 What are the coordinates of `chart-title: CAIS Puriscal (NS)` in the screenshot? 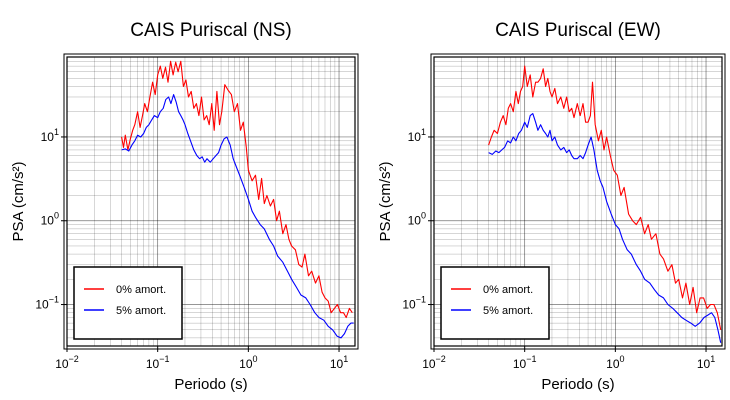 It's located at (211, 30).